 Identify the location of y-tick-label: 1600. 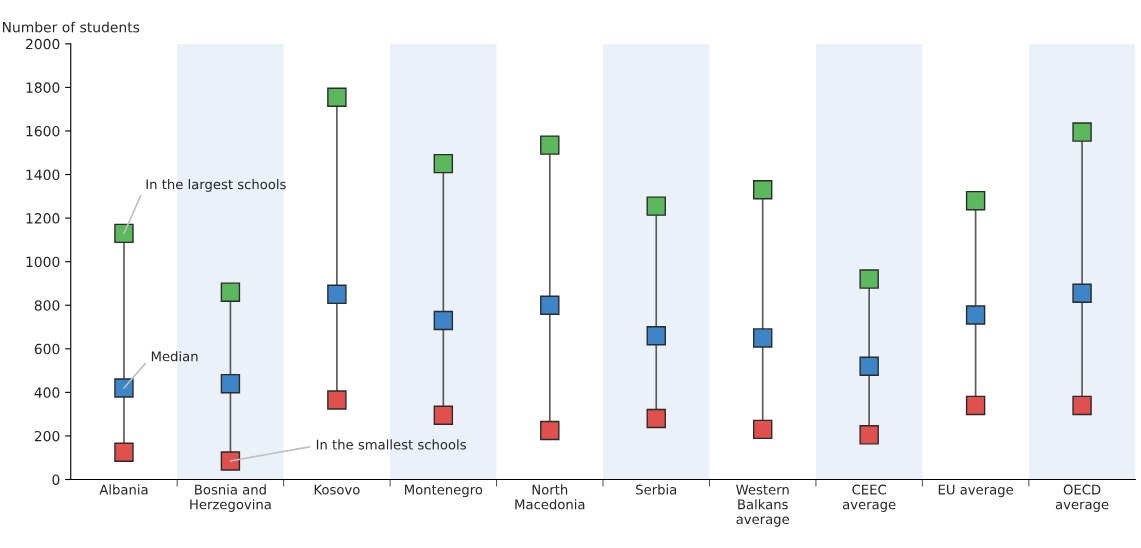
(43, 131).